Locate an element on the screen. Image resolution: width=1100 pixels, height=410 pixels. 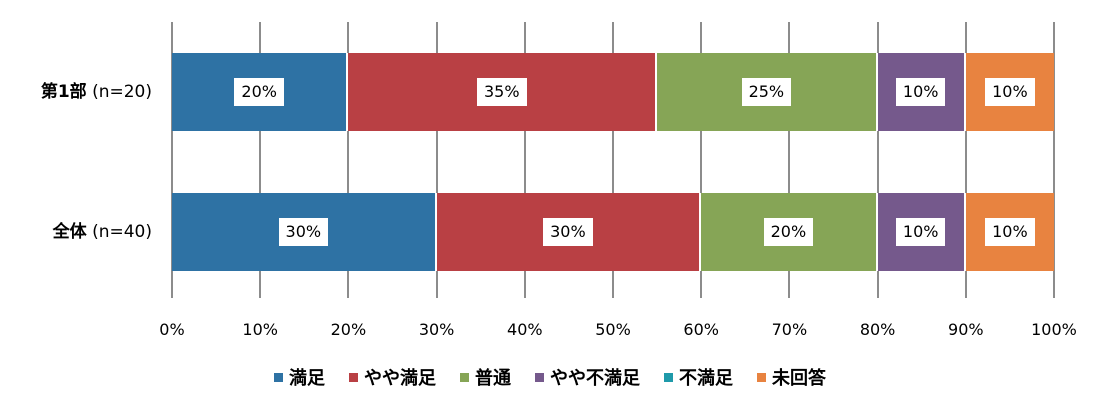
bar-segment: 25% is located at coordinates (767, 92).